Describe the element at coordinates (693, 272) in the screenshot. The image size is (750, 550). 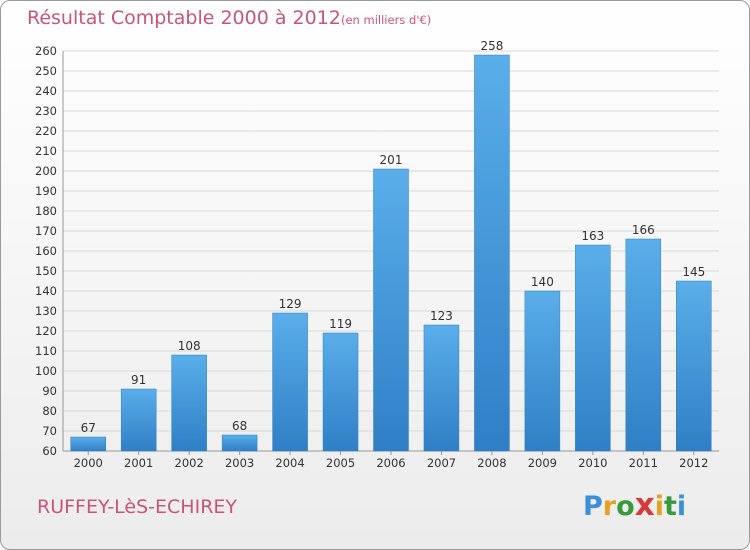
I see `bar-value-label: 145` at that location.